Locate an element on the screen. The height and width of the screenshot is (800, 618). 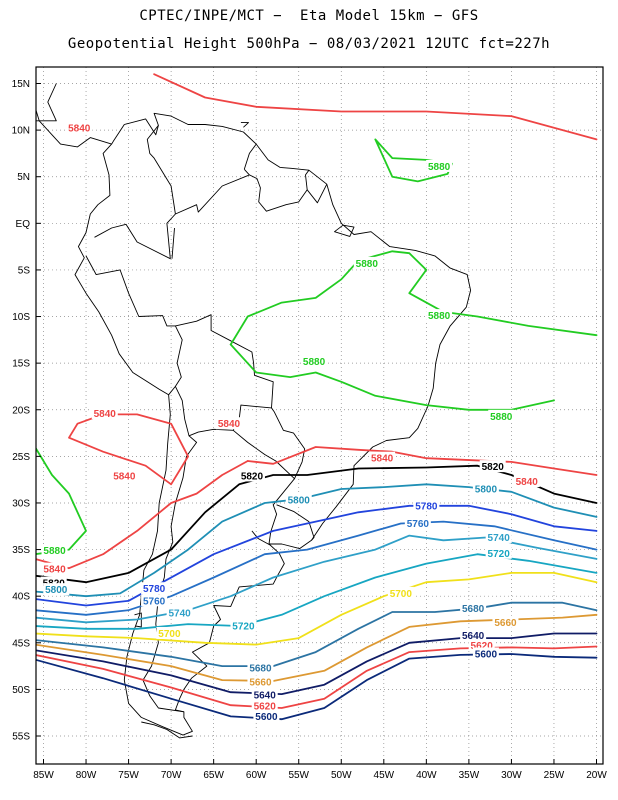
contour-label-5780: 5780 is located at coordinates (426, 506).